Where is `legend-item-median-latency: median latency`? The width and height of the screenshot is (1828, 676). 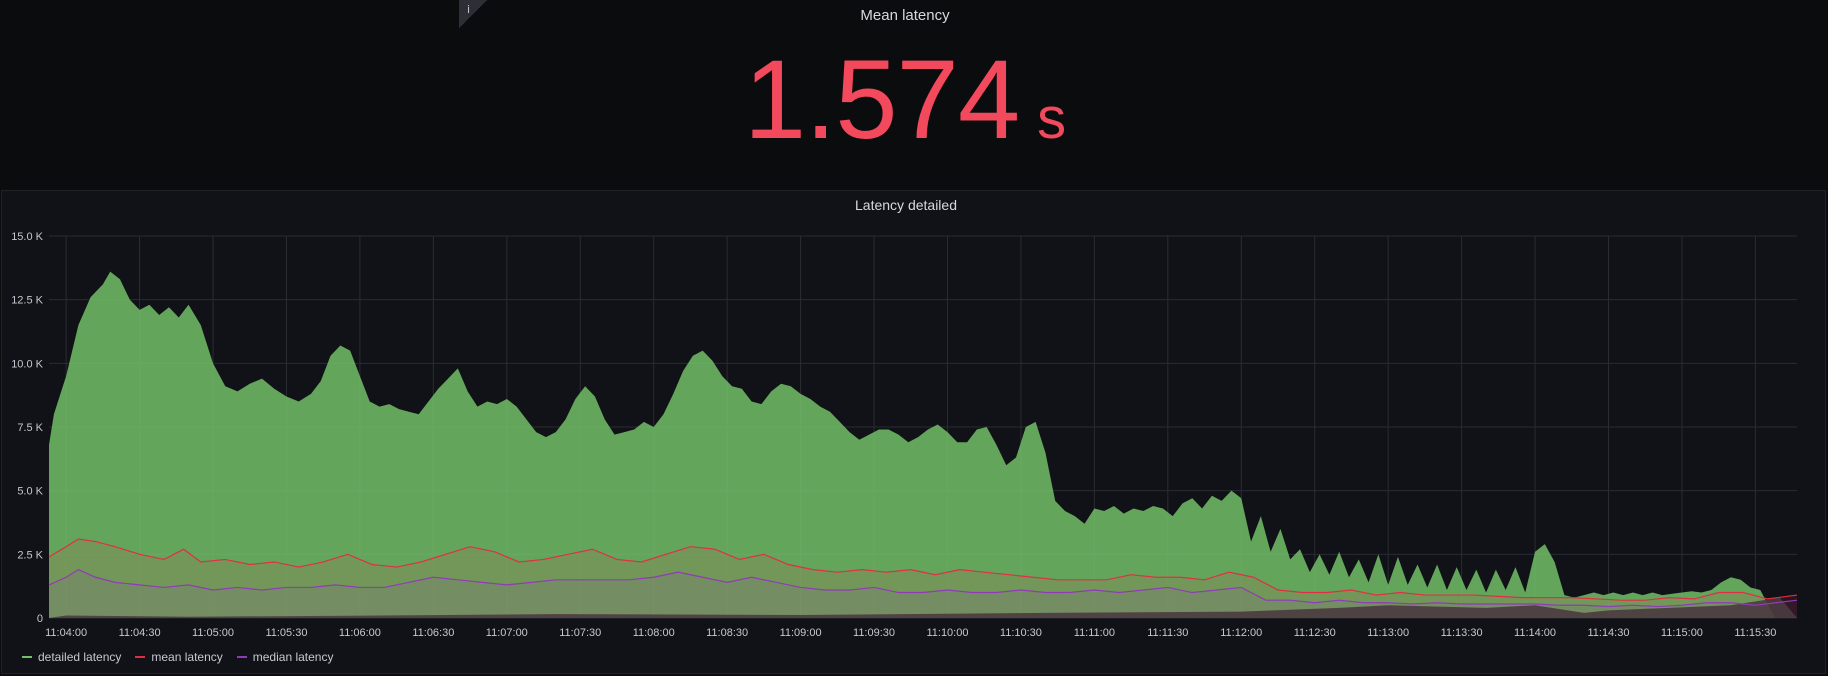 legend-item-median-latency: median latency is located at coordinates (285, 657).